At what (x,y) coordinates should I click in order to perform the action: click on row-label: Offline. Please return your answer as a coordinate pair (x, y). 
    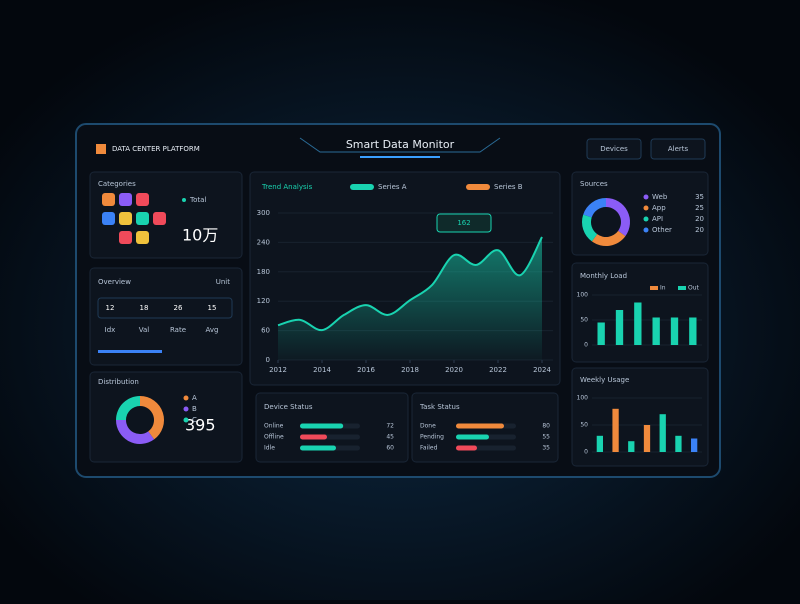
    Looking at the image, I should click on (274, 437).